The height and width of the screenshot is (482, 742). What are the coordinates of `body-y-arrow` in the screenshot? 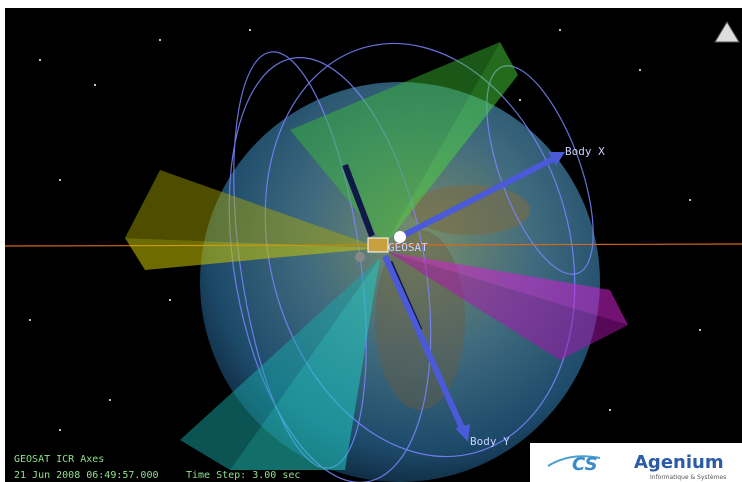 It's located at (423, 342).